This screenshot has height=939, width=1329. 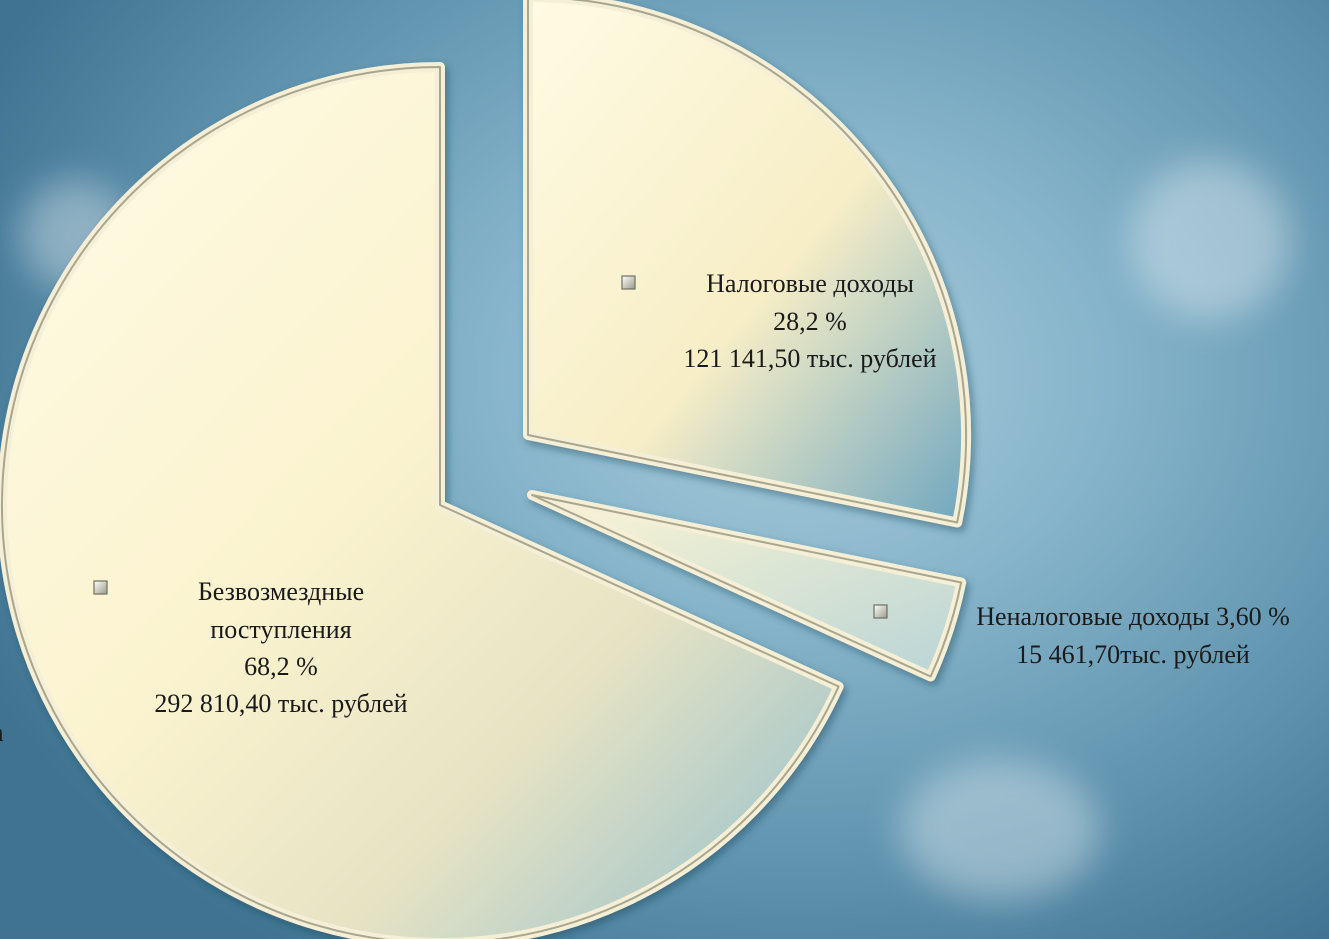 I want to click on label-nalogovye-name: Налоговые доходы, so click(x=810, y=283).